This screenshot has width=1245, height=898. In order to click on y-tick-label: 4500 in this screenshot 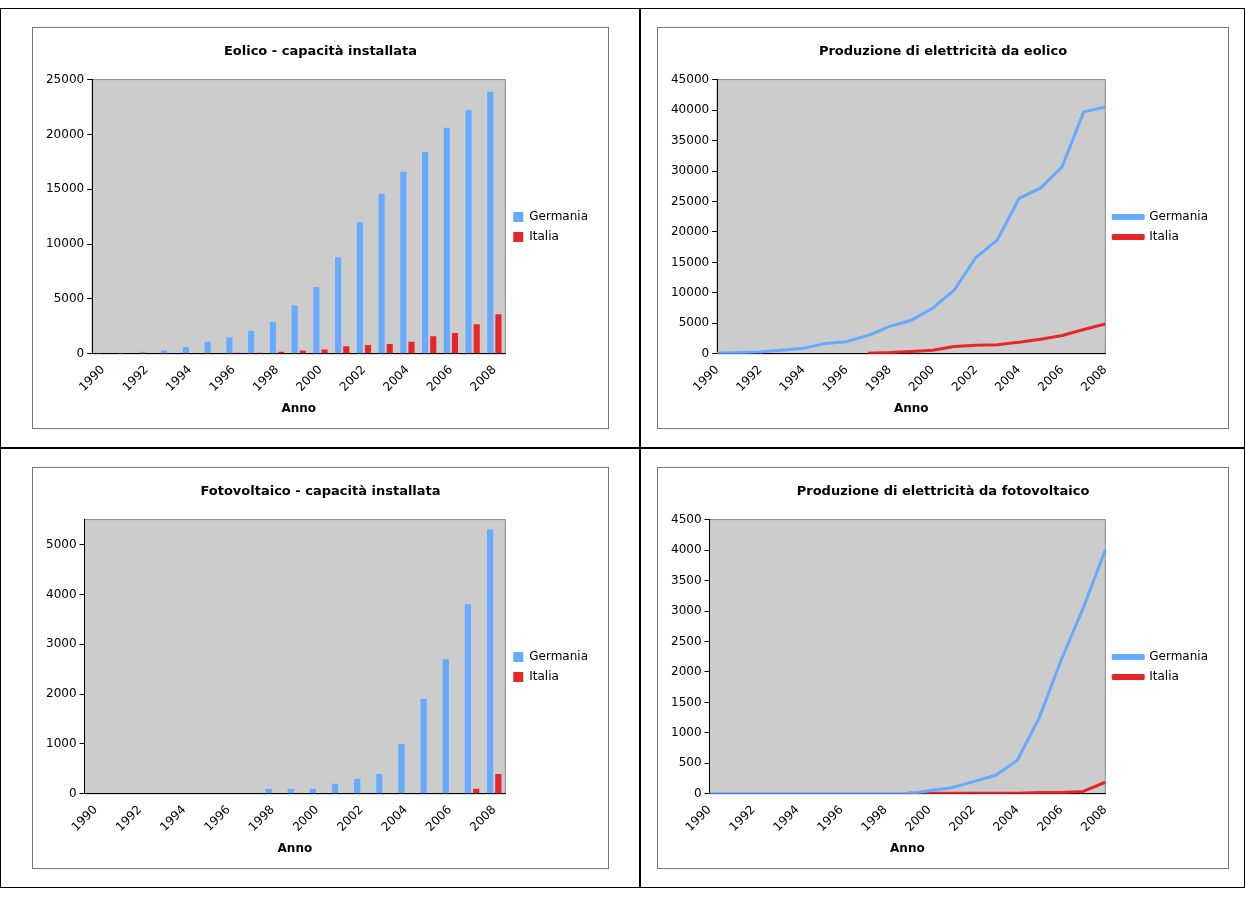, I will do `click(686, 518)`.